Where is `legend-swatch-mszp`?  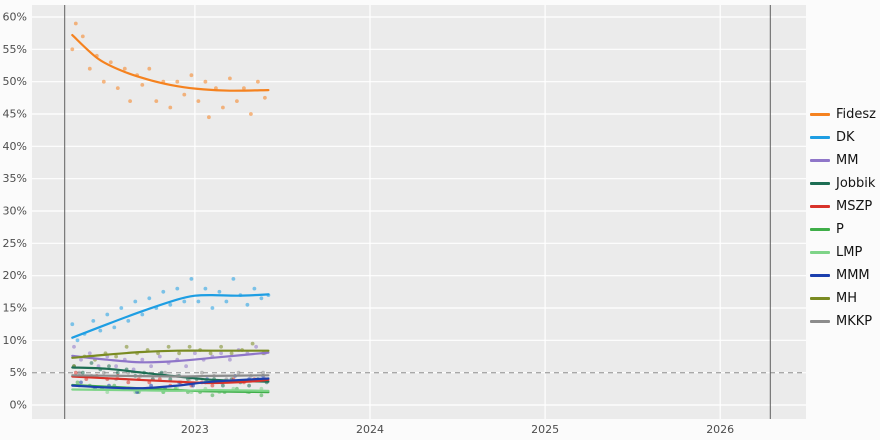
legend-swatch-mszp is located at coordinates (820, 206).